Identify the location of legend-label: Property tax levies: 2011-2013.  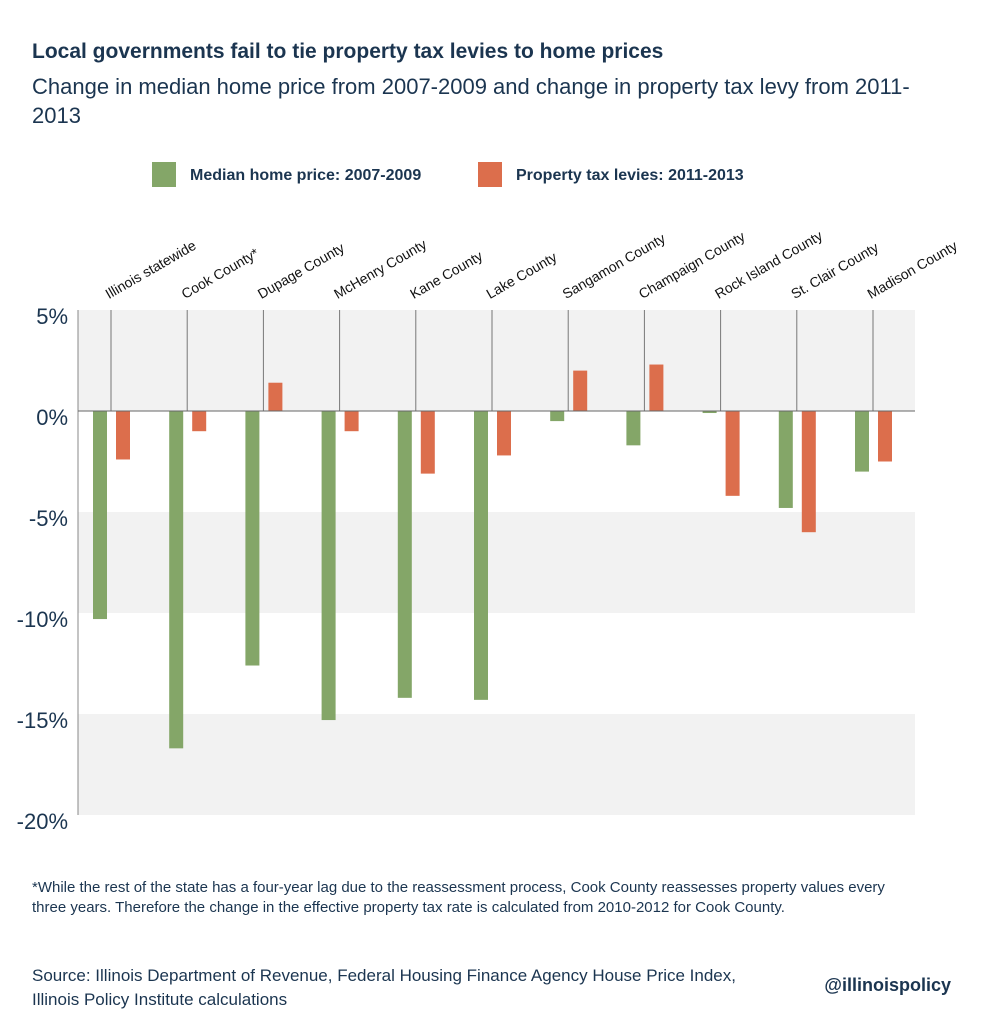
(630, 175).